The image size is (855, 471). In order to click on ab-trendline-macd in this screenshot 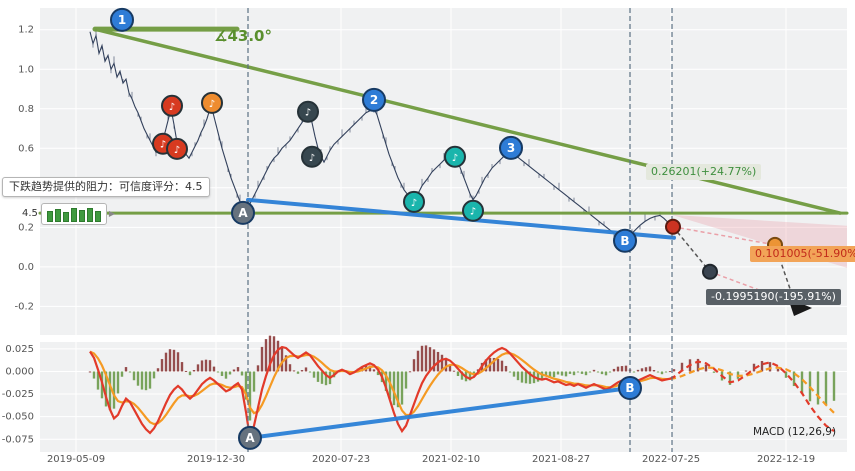, I will do `click(440, 413)`.